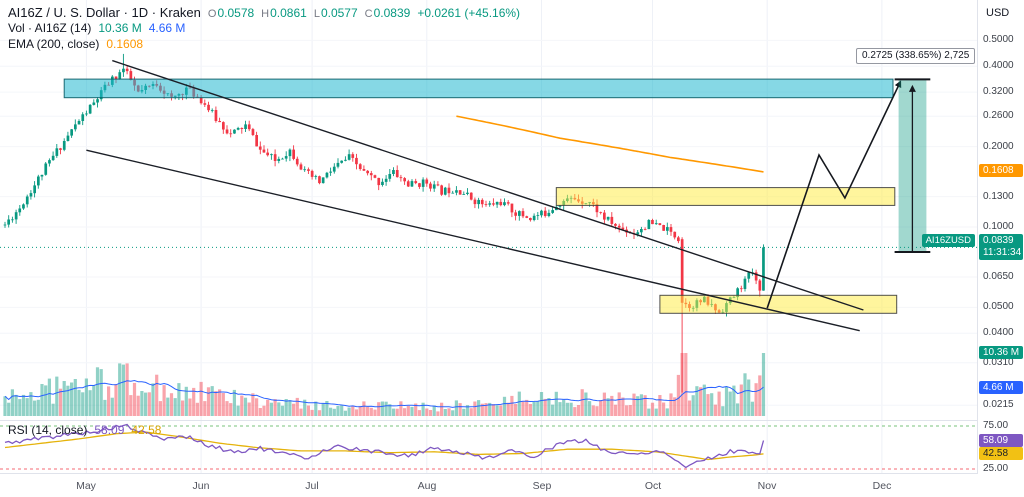 This screenshot has width=1024, height=497. What do you see at coordinates (284, 13) in the screenshot?
I see `high-value: H0.0861` at bounding box center [284, 13].